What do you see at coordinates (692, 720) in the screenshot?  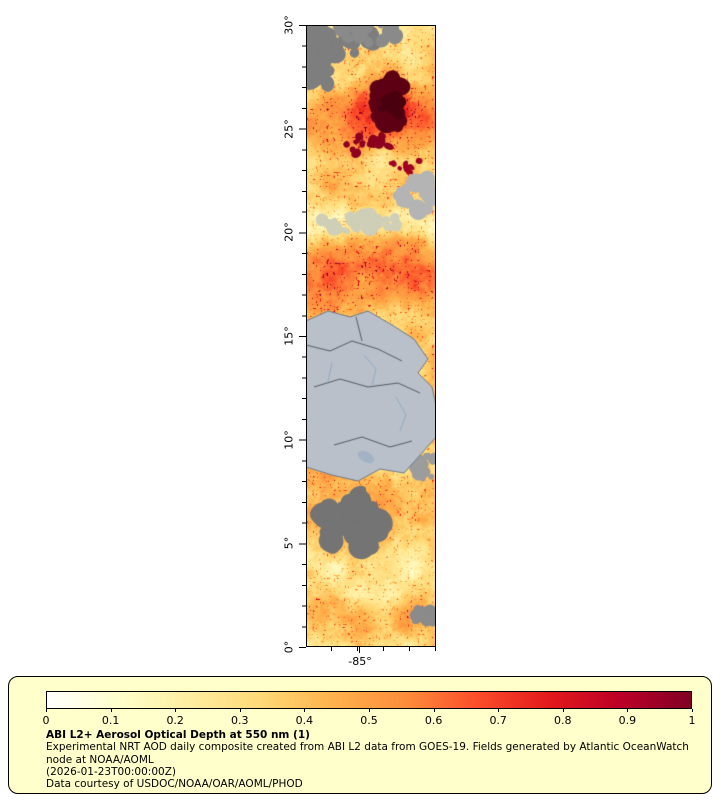 I see `colorbar-tick-label: 1` at bounding box center [692, 720].